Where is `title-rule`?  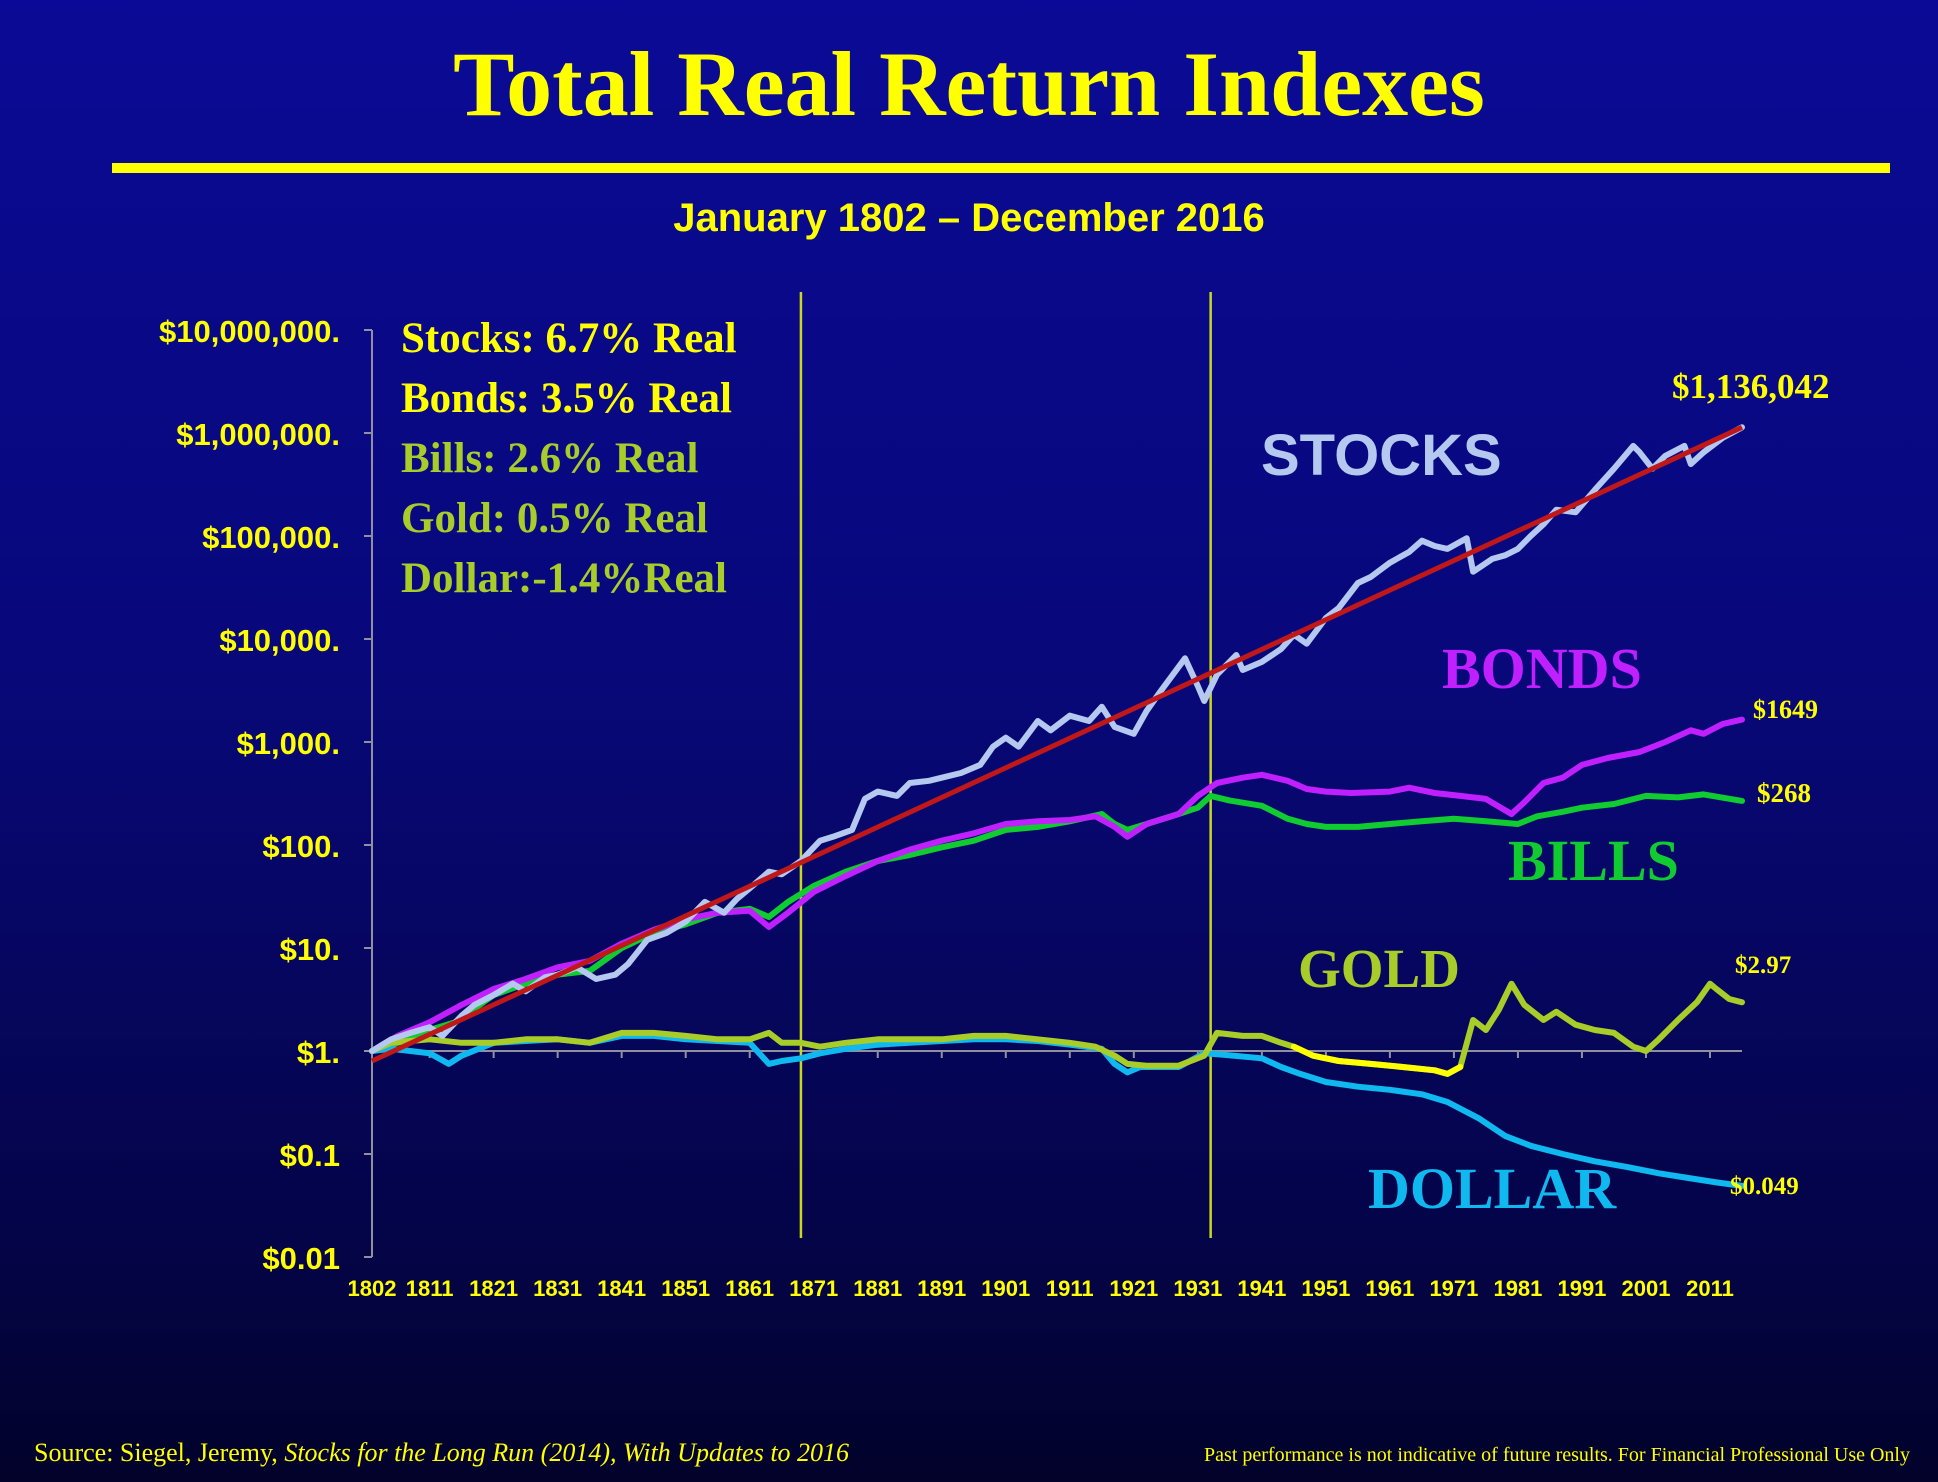 title-rule is located at coordinates (1001, 168).